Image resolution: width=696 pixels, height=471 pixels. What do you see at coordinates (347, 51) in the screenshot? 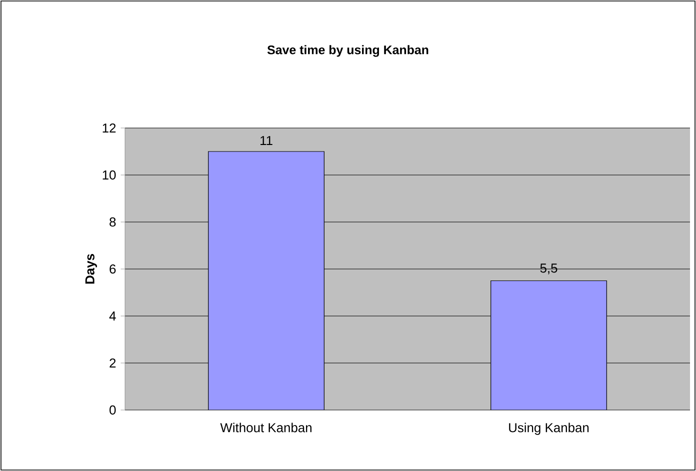
I see `chart-title: Save time by using Kanban` at bounding box center [347, 51].